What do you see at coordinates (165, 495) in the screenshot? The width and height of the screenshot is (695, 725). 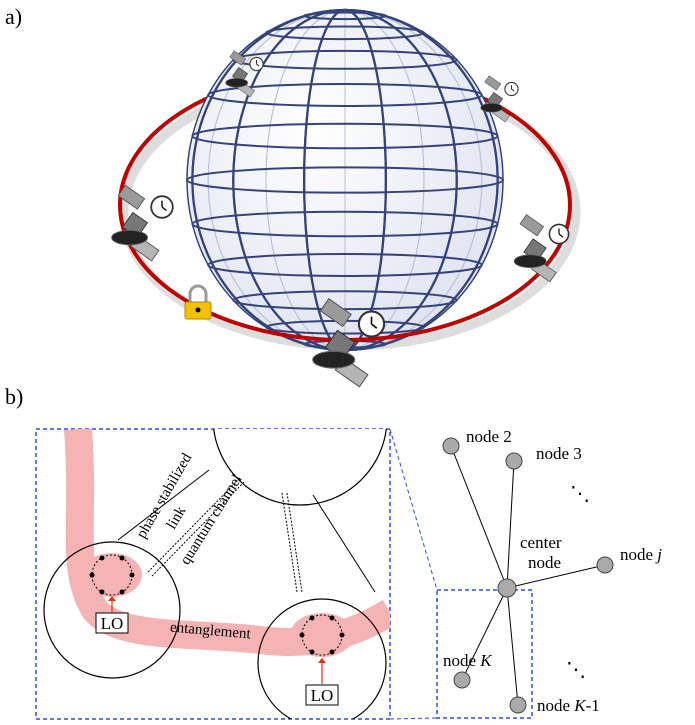 I see `link-label: phase stabilized` at bounding box center [165, 495].